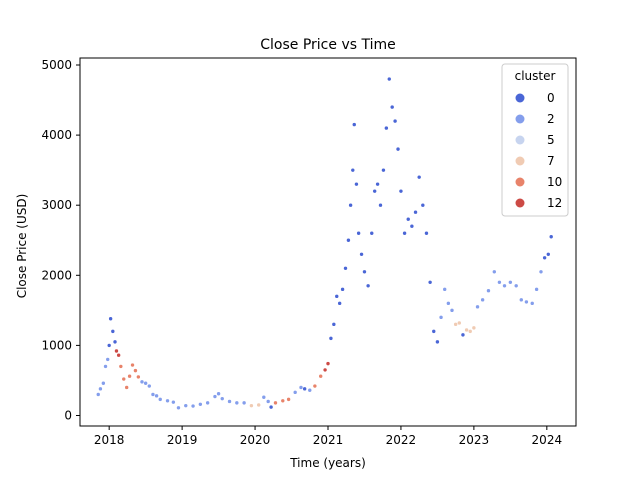  What do you see at coordinates (68, 415) in the screenshot?
I see `y-tick-label: 0` at bounding box center [68, 415].